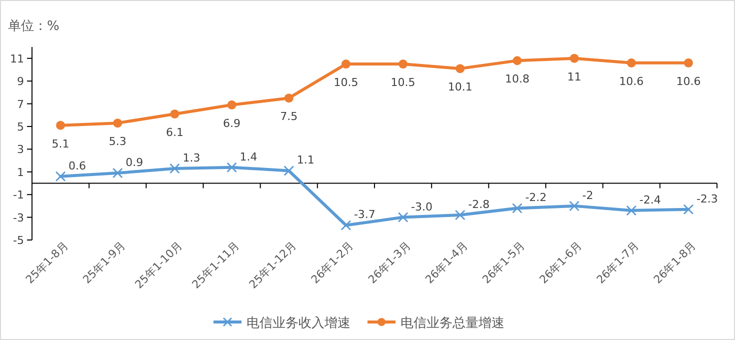 This screenshot has width=735, height=340. I want to click on data-label: -2.4, so click(650, 199).